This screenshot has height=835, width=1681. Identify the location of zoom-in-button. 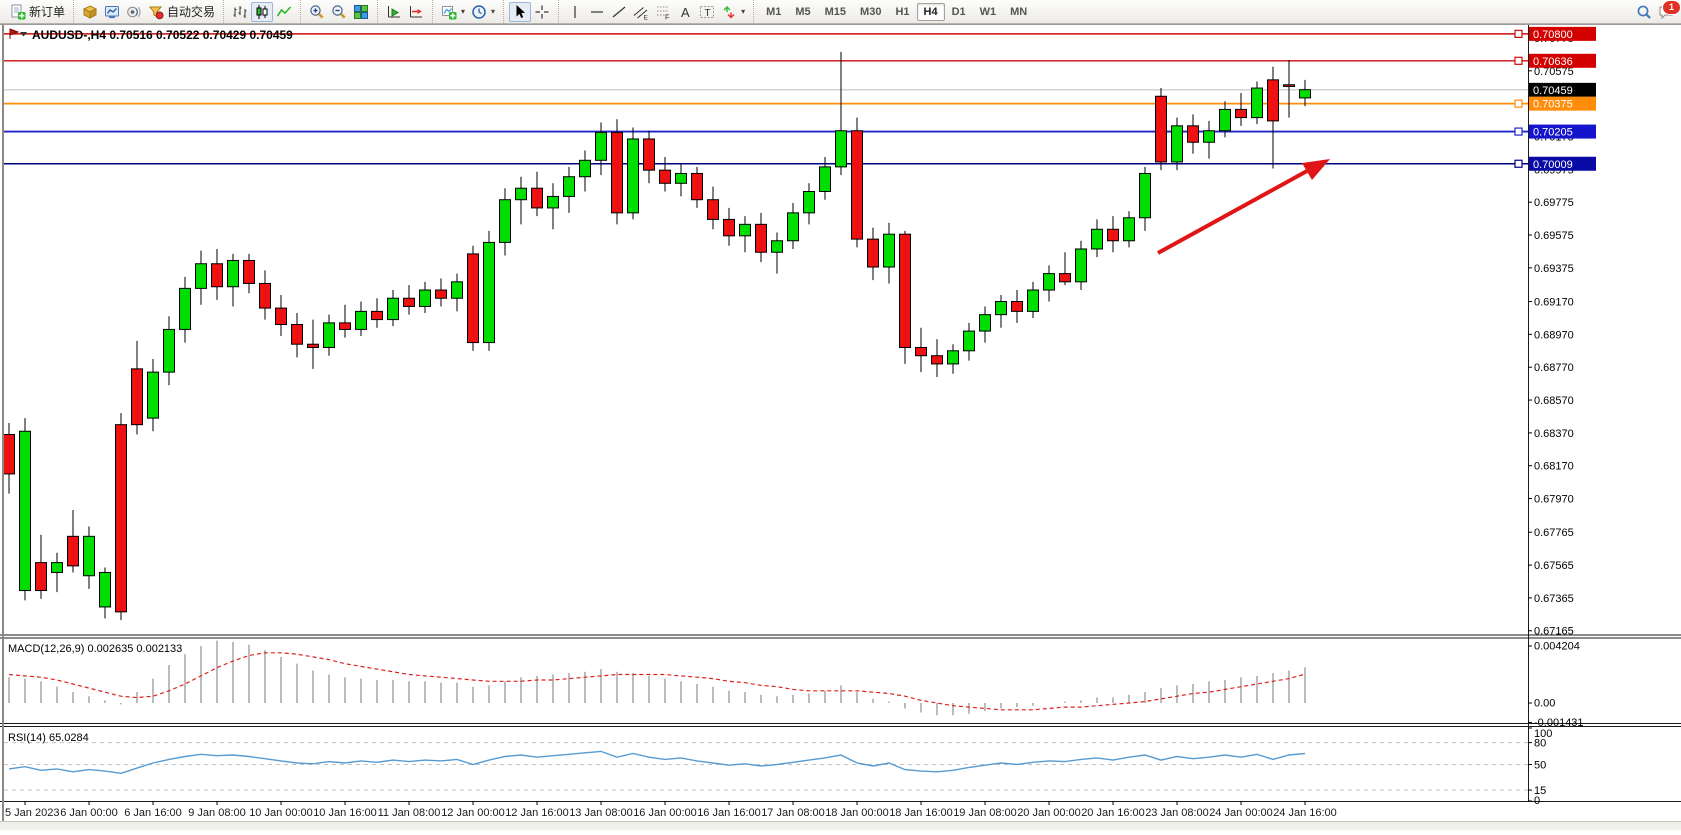
(317, 12).